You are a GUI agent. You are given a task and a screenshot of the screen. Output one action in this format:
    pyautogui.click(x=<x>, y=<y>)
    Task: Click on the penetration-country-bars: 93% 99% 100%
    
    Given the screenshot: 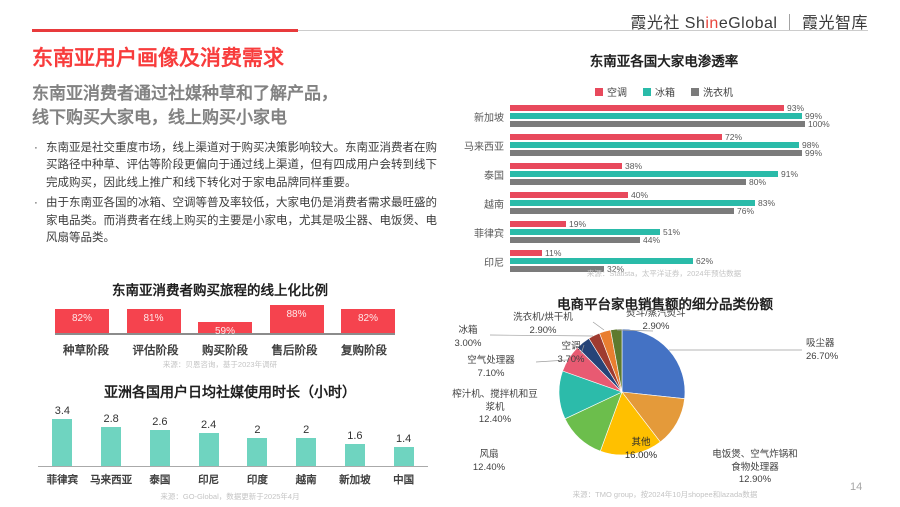 What is the action you would take?
    pyautogui.click(x=694, y=115)
    